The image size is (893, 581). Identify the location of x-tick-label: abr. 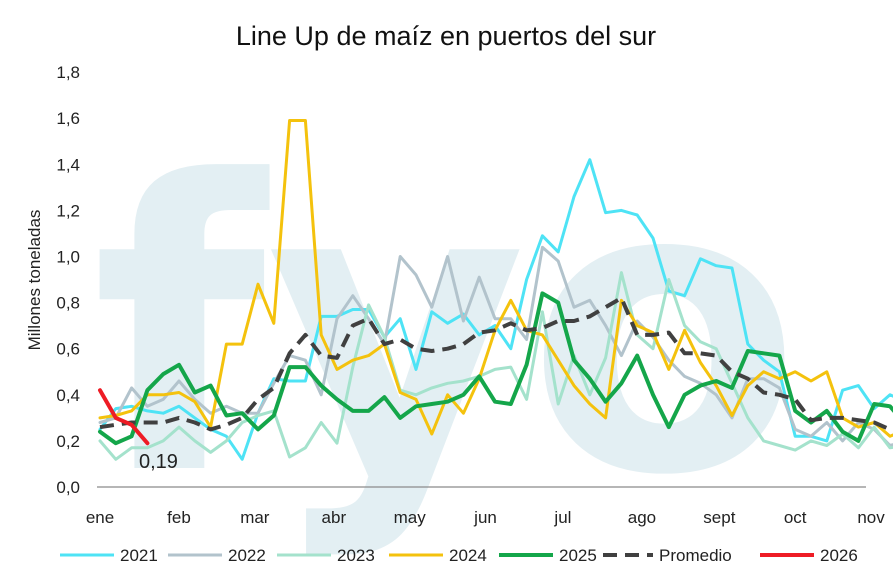
(334, 517).